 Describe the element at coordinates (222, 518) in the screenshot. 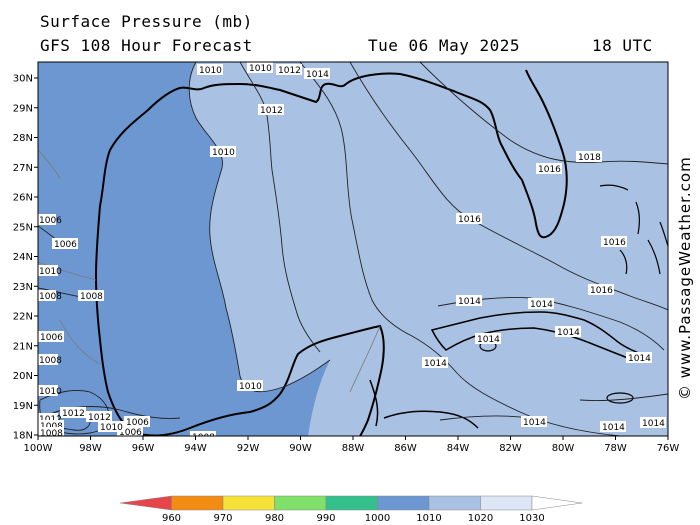

I see `legend-tick-label: 970` at that location.